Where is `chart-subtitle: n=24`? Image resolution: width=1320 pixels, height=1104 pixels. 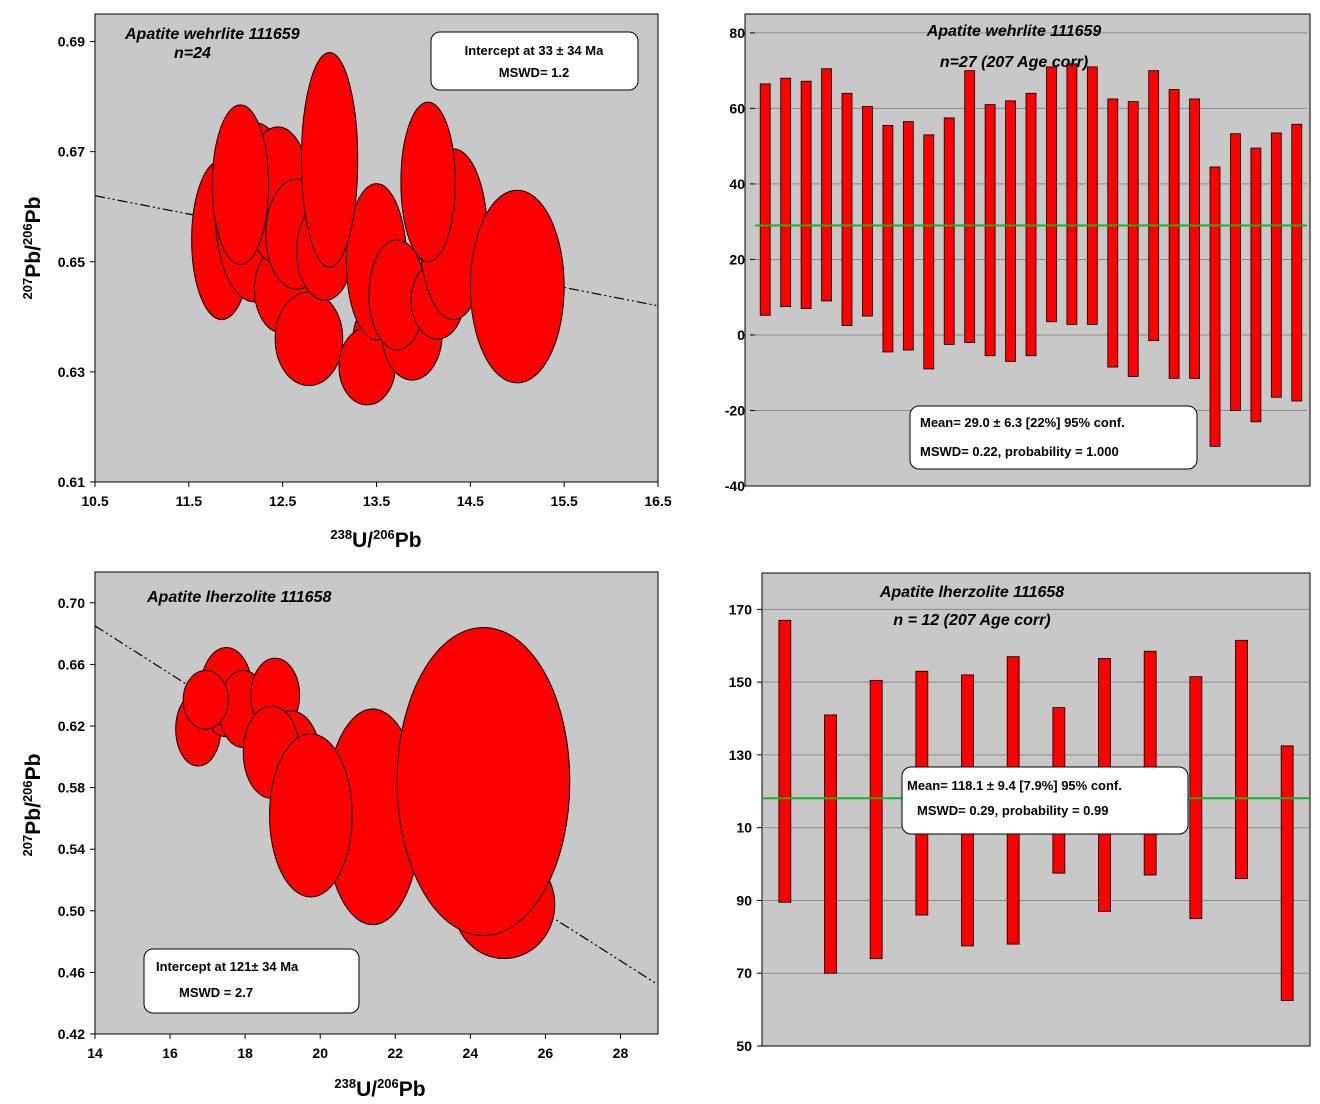
chart-subtitle: n=24 is located at coordinates (192, 53).